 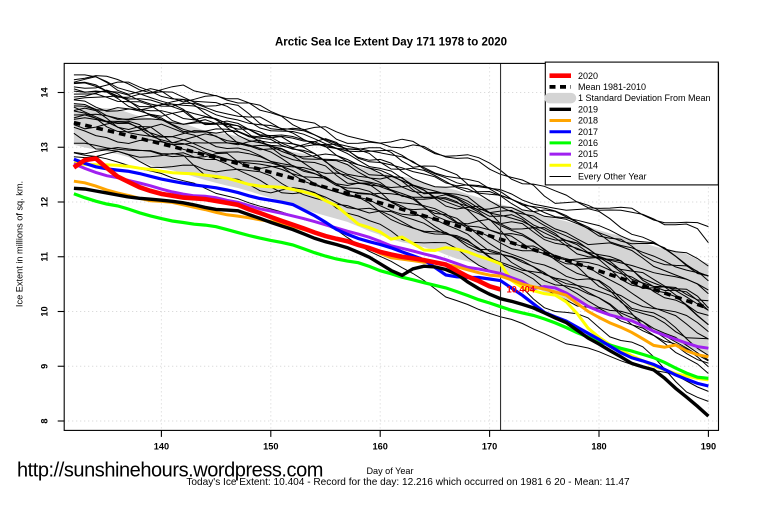 What do you see at coordinates (588, 76) in the screenshot?
I see `svg-text: 2020` at bounding box center [588, 76].